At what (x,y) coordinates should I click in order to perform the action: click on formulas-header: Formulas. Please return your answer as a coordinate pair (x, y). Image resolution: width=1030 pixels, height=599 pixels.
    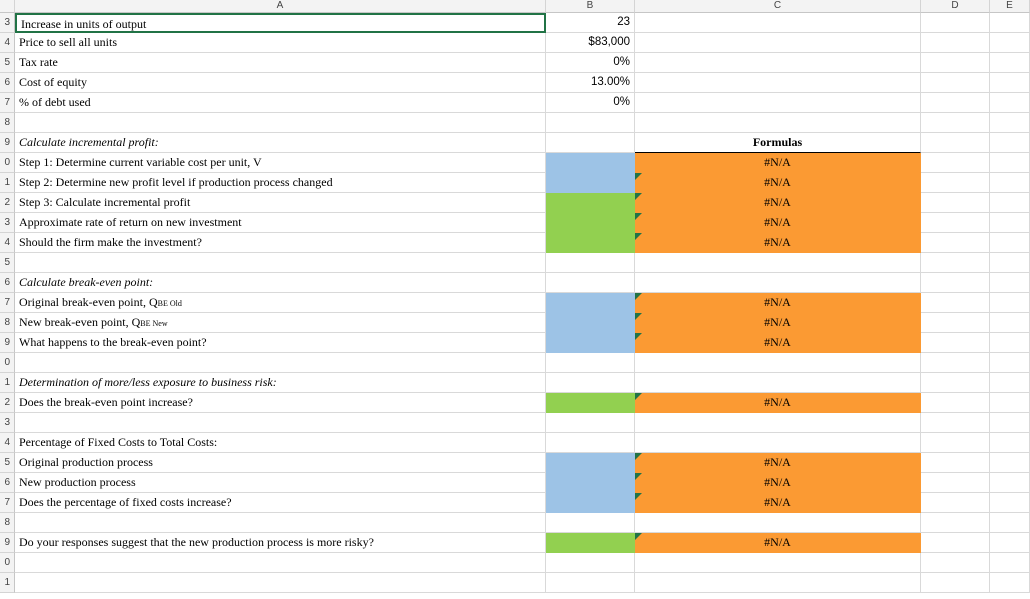
    Looking at the image, I should click on (778, 143).